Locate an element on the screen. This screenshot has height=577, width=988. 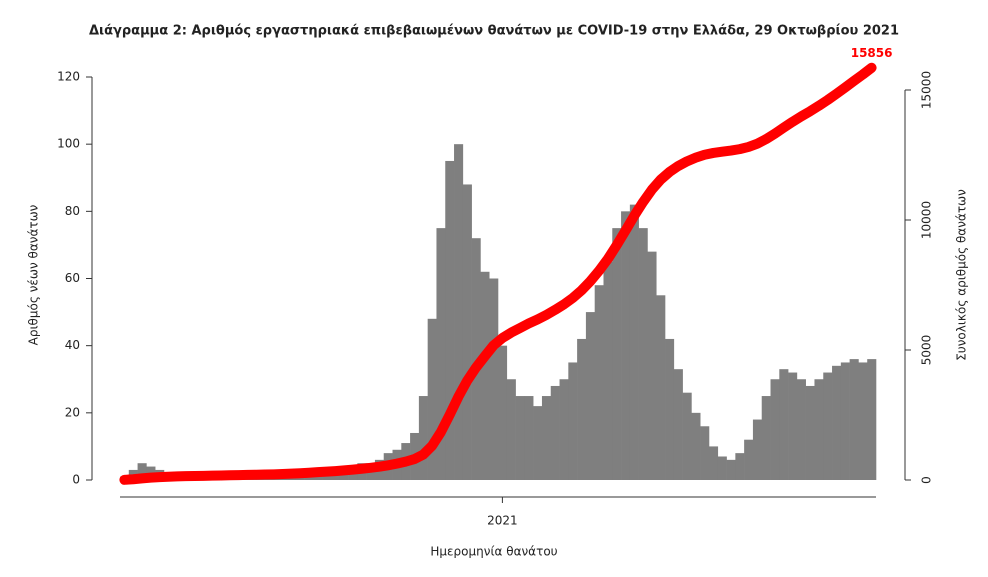
y2-axis-title: Συνολικός αριθμός θανάτων is located at coordinates (962, 275).